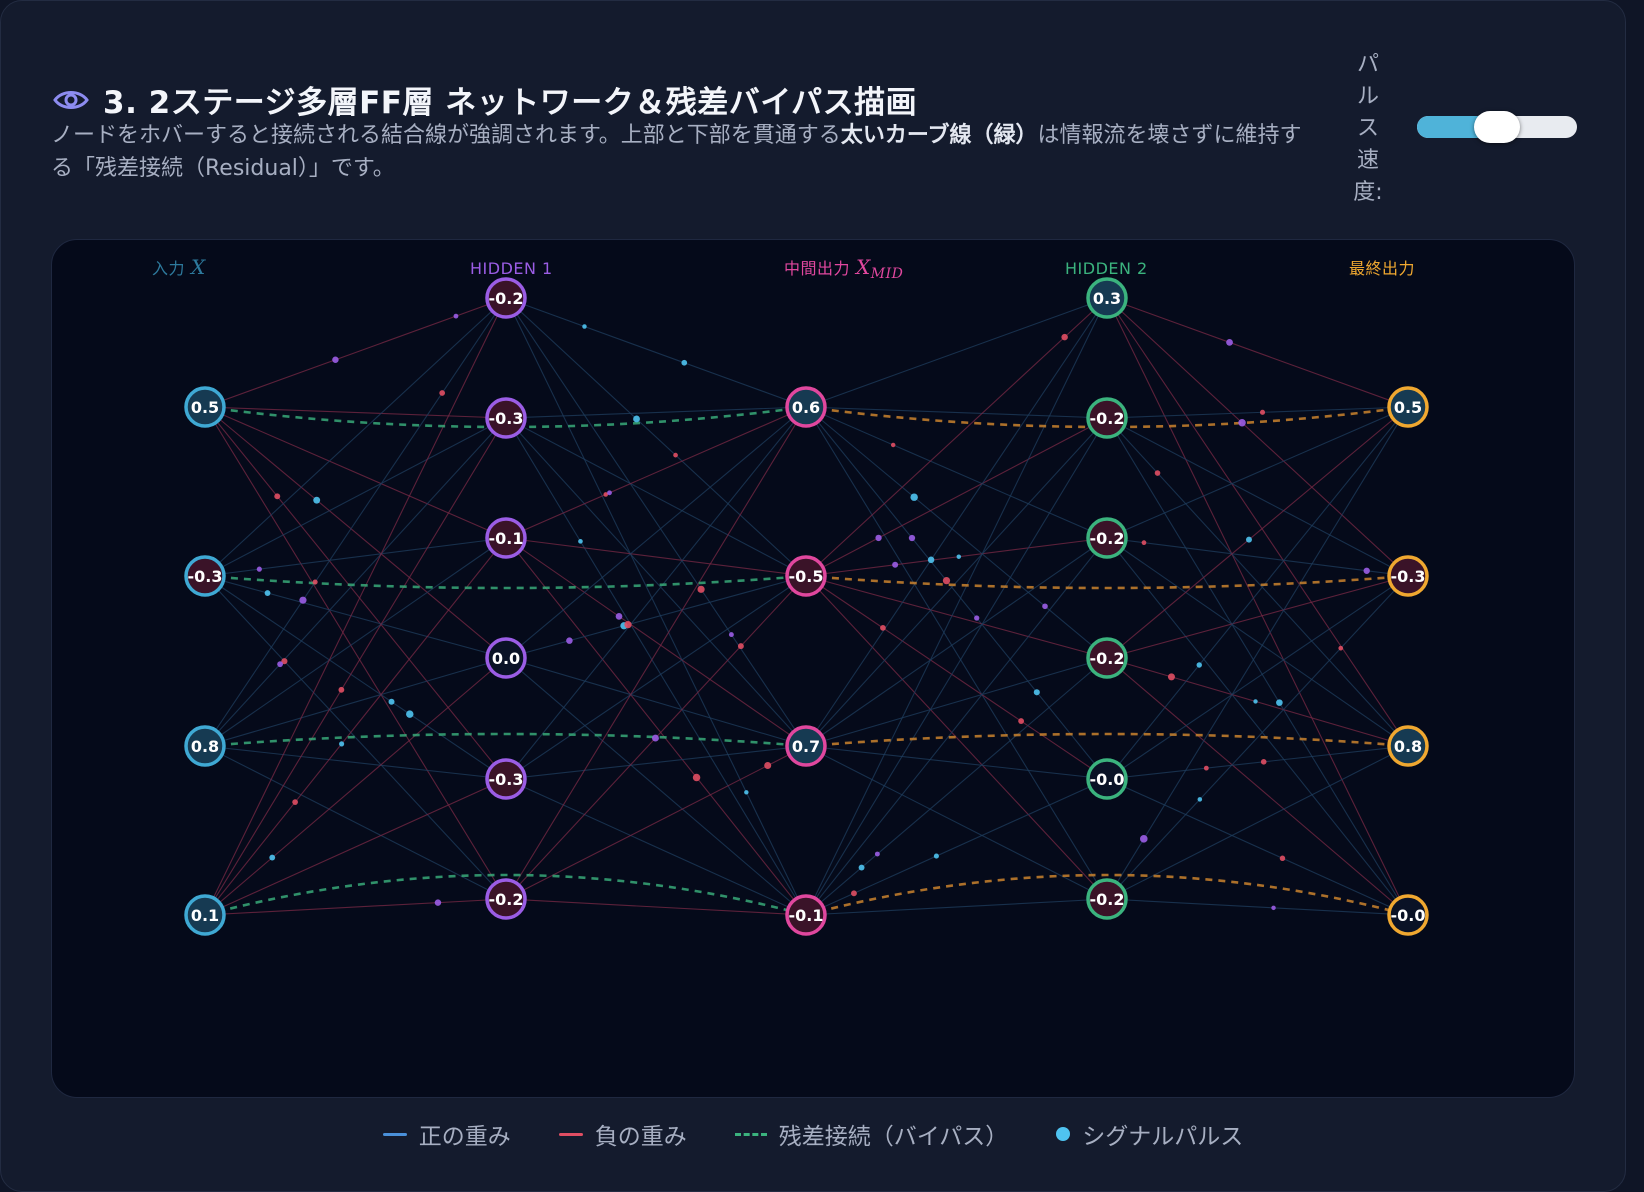  Describe the element at coordinates (939, 135) in the screenshot. I see `description-bold: 太いカーブ線（緑）` at that location.